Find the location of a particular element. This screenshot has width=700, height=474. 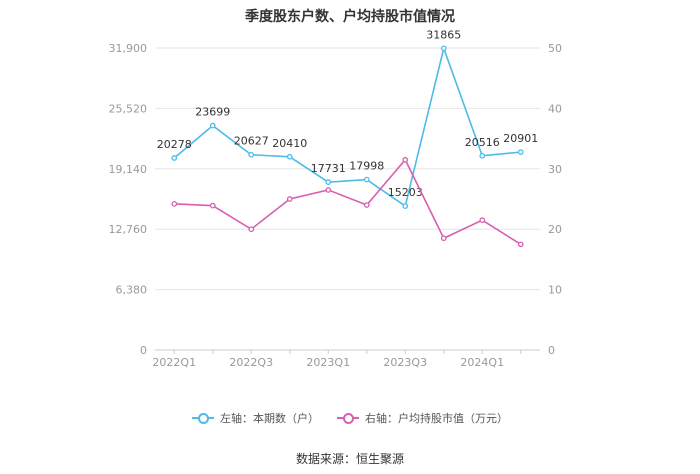

left-axis-tick-label: 31,900 is located at coordinates (128, 48).